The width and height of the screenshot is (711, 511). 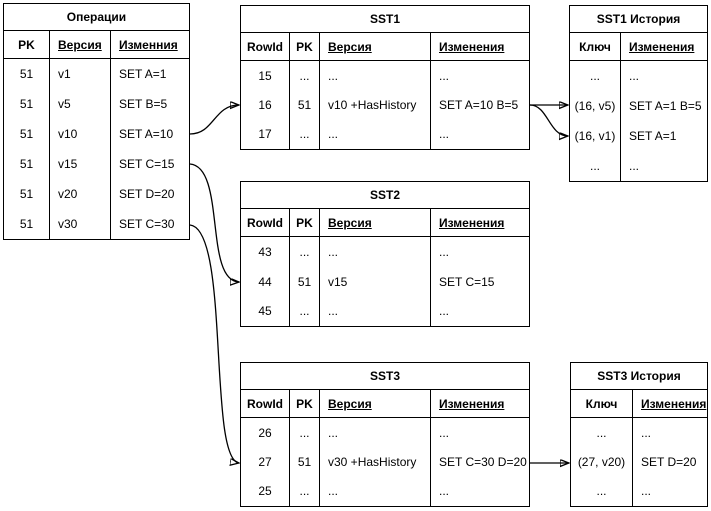 What do you see at coordinates (595, 136) in the screenshot?
I see `cell-key: (16, v1)` at bounding box center [595, 136].